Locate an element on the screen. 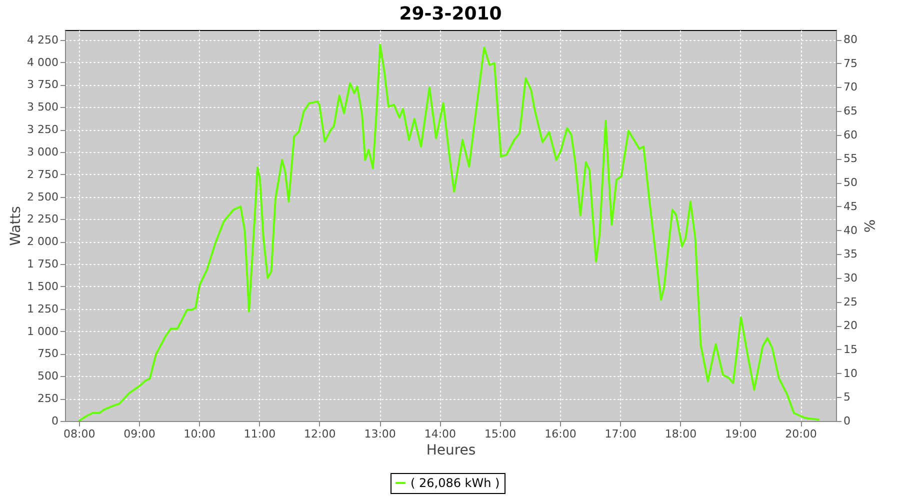 Image resolution: width=900 pixels, height=500 pixels. y-tick-label: 2 750 is located at coordinates (42, 174).